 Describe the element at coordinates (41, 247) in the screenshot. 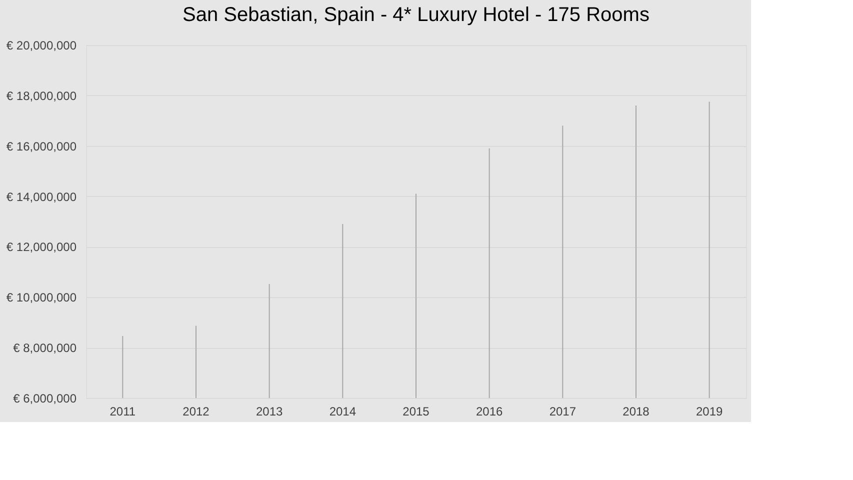

I see `y-tick-label: € 12,000,000` at that location.